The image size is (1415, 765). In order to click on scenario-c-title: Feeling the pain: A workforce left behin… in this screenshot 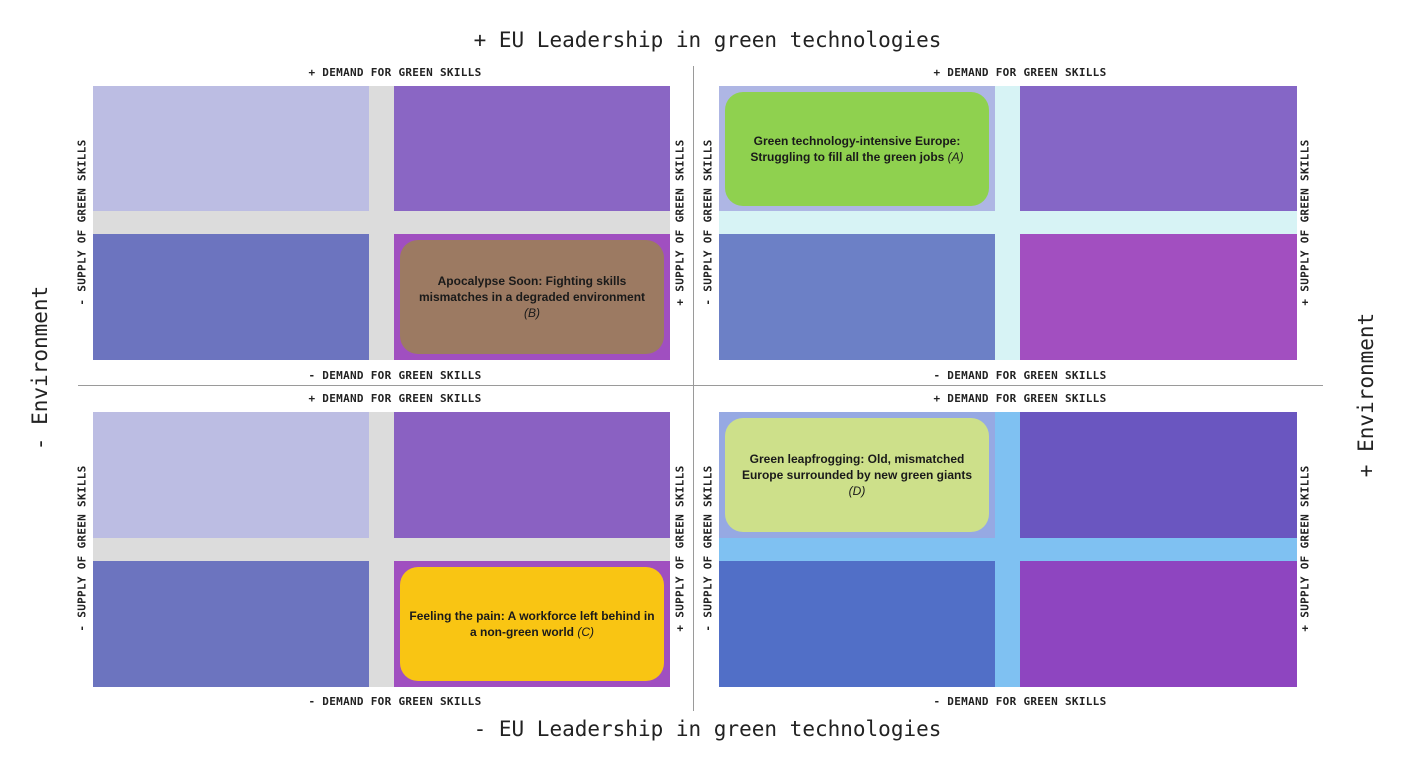, I will do `click(532, 624)`.